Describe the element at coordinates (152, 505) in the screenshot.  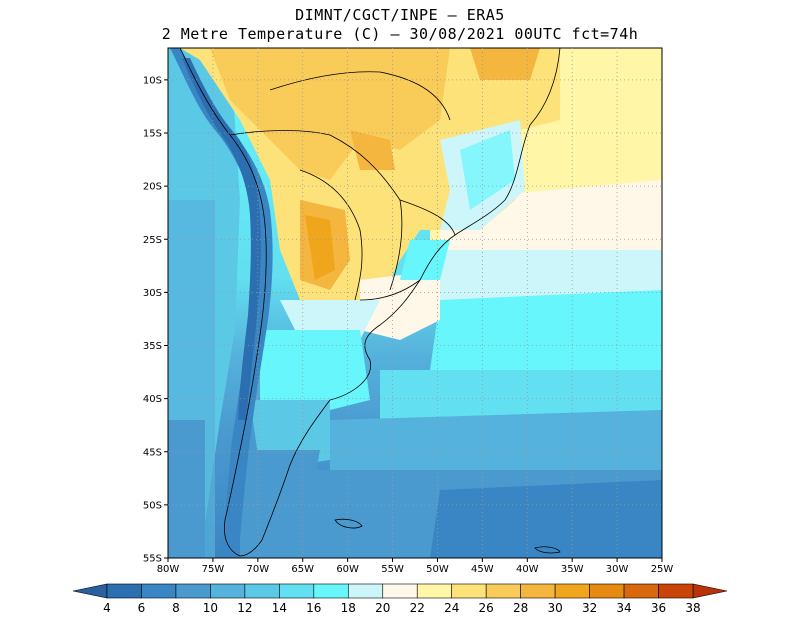
I see `lat-tick-label: 50S` at that location.